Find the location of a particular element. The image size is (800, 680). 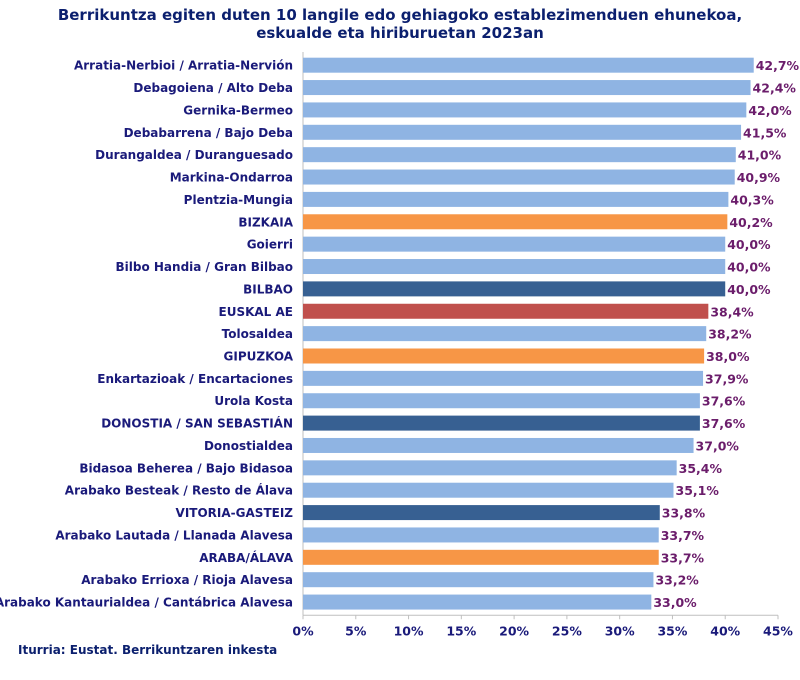

value-label-2: 42,0% is located at coordinates (770, 110).